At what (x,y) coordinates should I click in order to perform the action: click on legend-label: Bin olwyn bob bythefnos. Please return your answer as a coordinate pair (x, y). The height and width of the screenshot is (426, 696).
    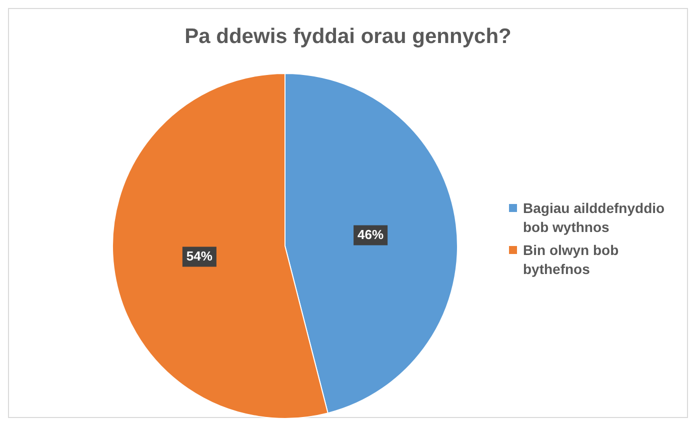
    Looking at the image, I should click on (571, 260).